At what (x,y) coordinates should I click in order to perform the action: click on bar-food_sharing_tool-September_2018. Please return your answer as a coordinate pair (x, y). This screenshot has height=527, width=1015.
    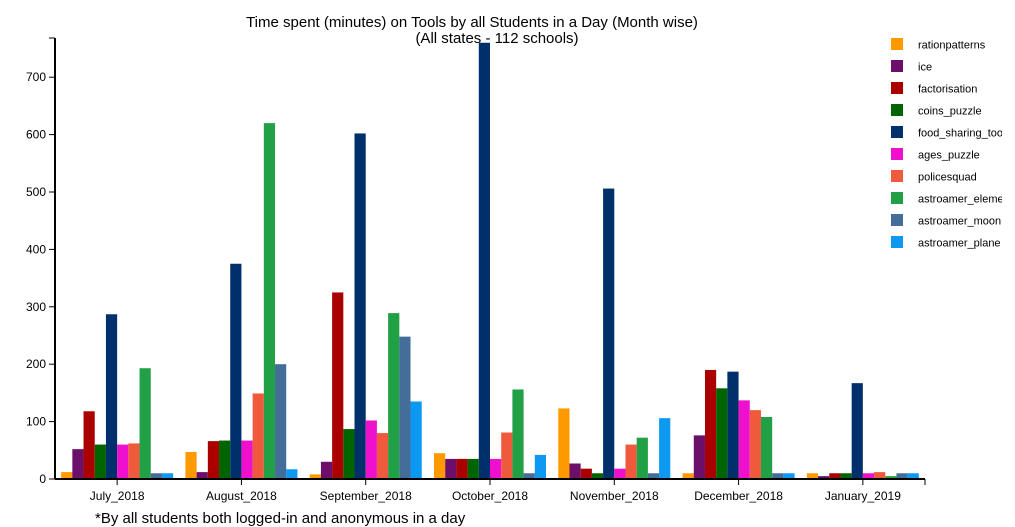
    Looking at the image, I should click on (360, 306).